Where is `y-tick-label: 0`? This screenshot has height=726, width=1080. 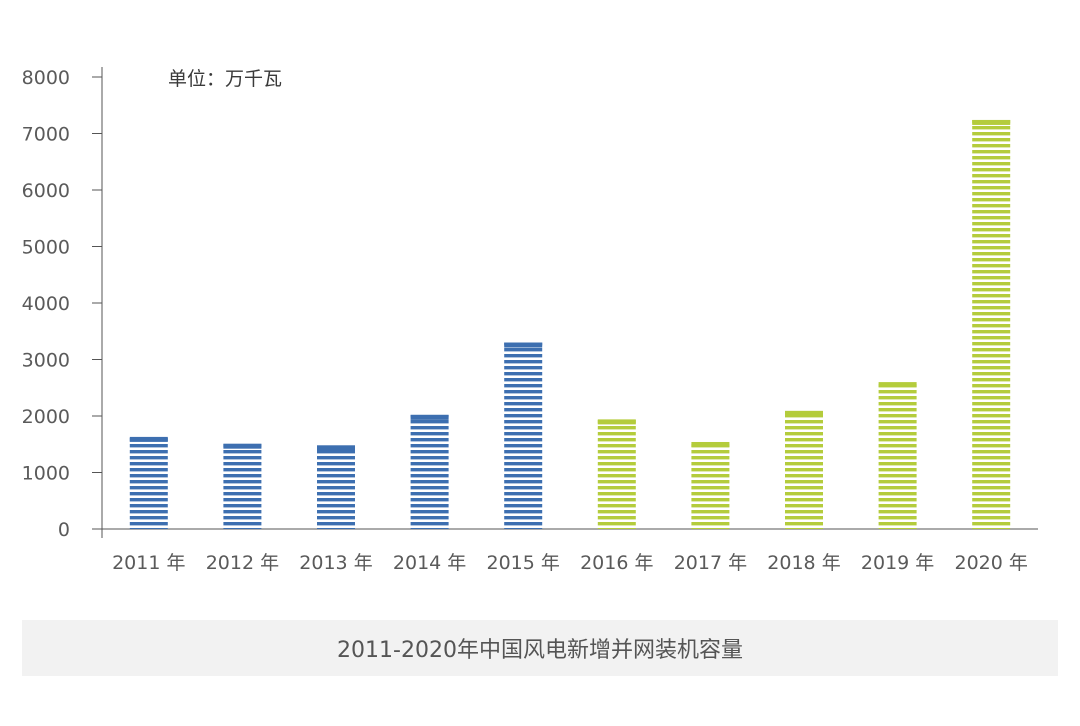 y-tick-label: 0 is located at coordinates (64, 530).